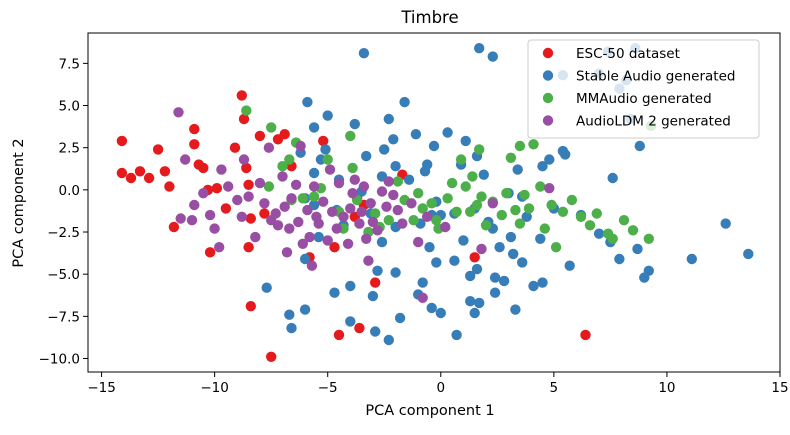  I want to click on legend-label: Stable Audio generated, so click(655, 77).